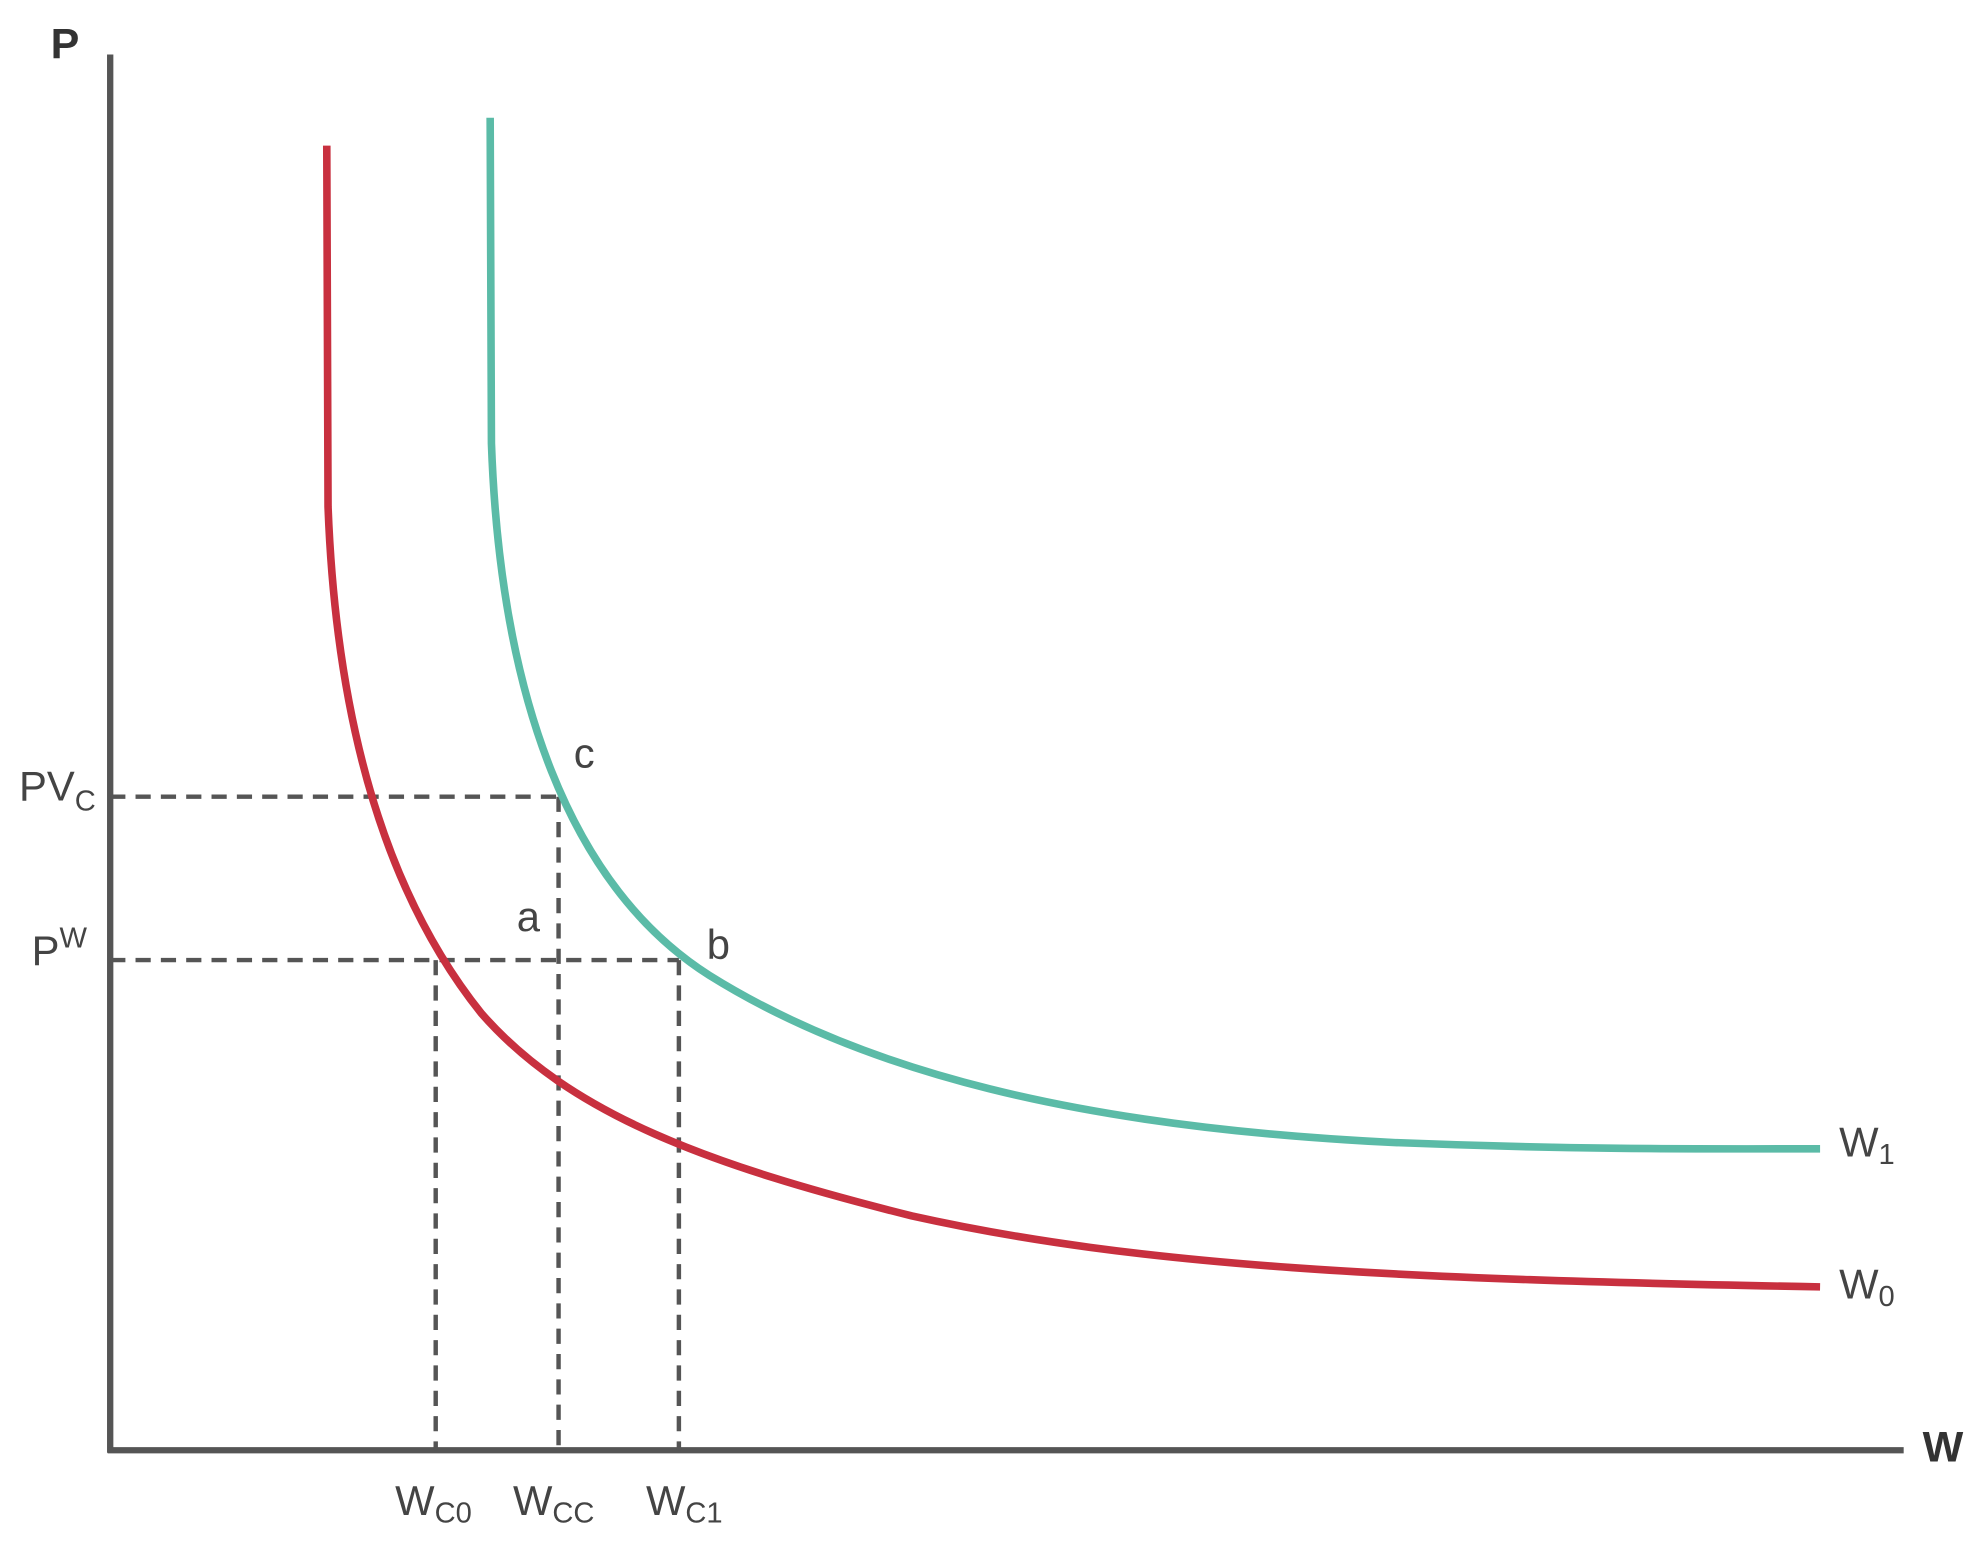 This screenshot has width=1986, height=1544. Describe the element at coordinates (703, 1513) in the screenshot. I see `quantity-label-sub: C1` at that location.